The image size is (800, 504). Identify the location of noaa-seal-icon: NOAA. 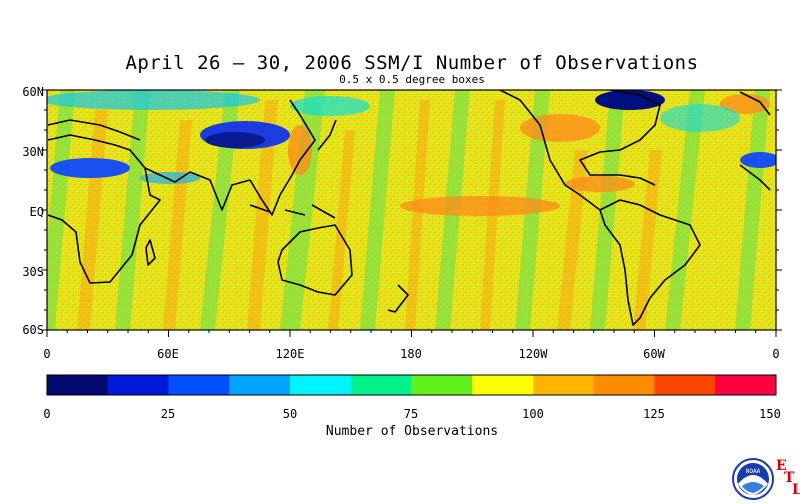
(753, 479).